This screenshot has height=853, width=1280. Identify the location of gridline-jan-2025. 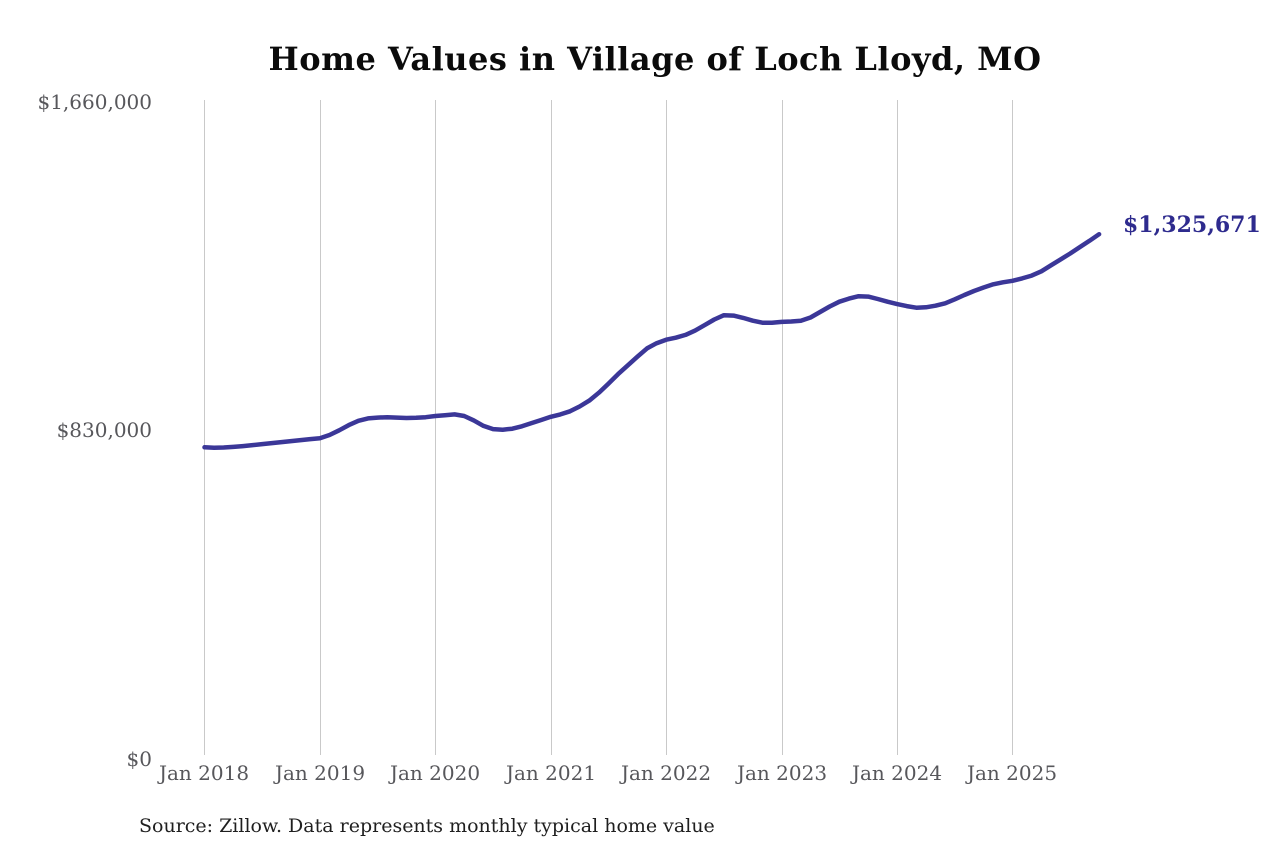
(1012, 427).